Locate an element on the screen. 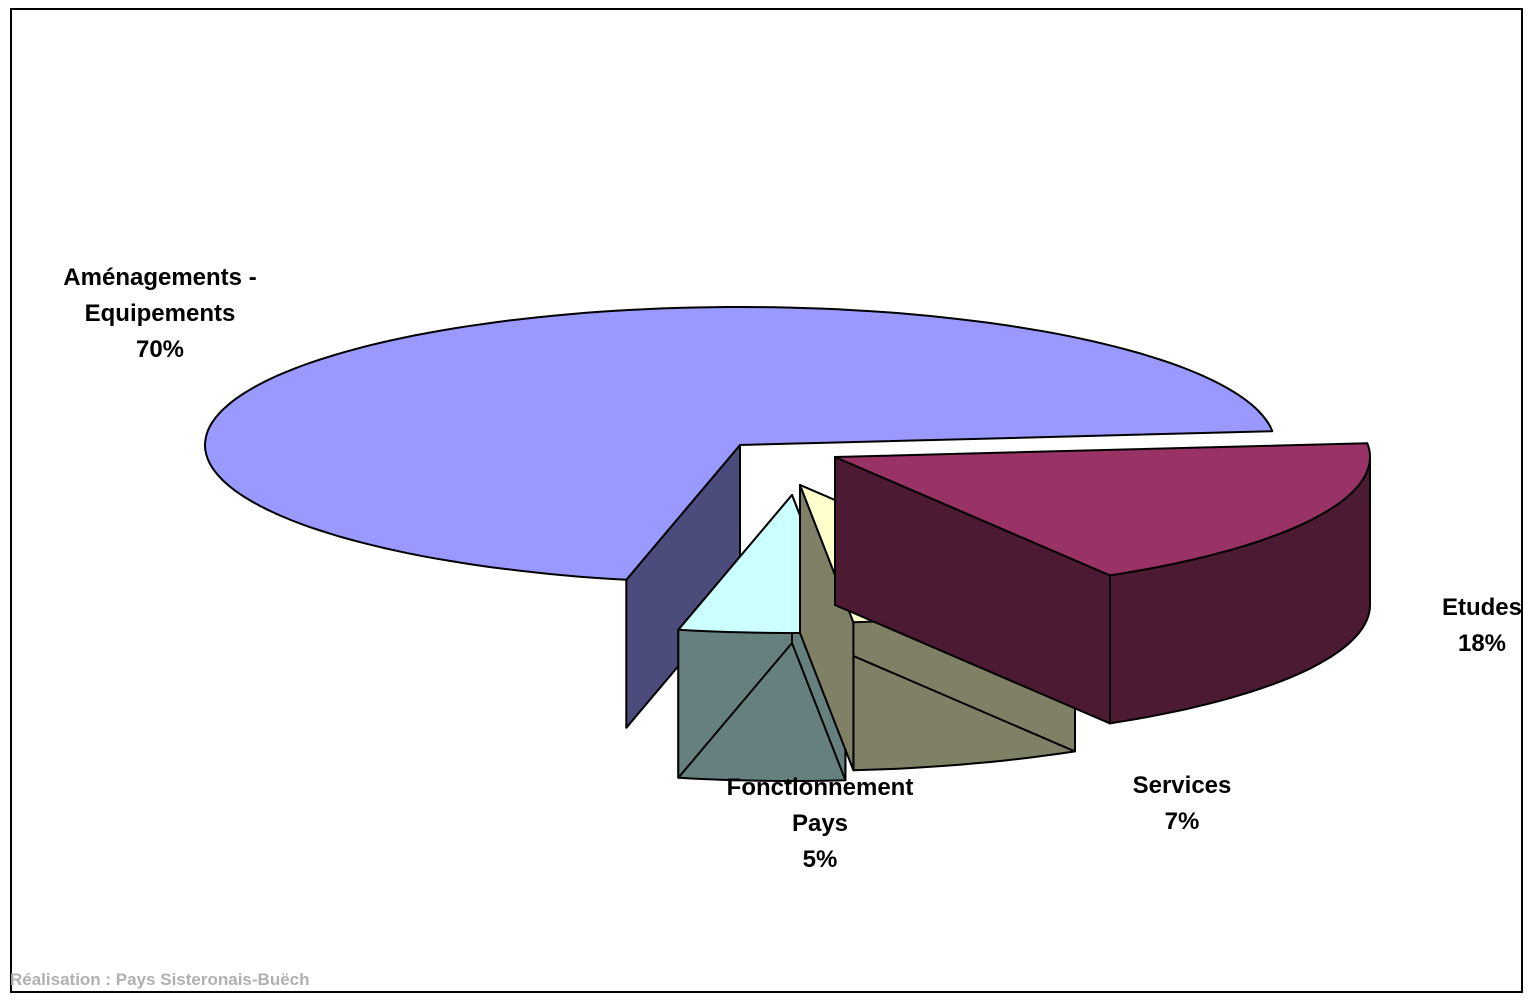 This screenshot has width=1528, height=1005. slice-label-line: Pays is located at coordinates (820, 823).